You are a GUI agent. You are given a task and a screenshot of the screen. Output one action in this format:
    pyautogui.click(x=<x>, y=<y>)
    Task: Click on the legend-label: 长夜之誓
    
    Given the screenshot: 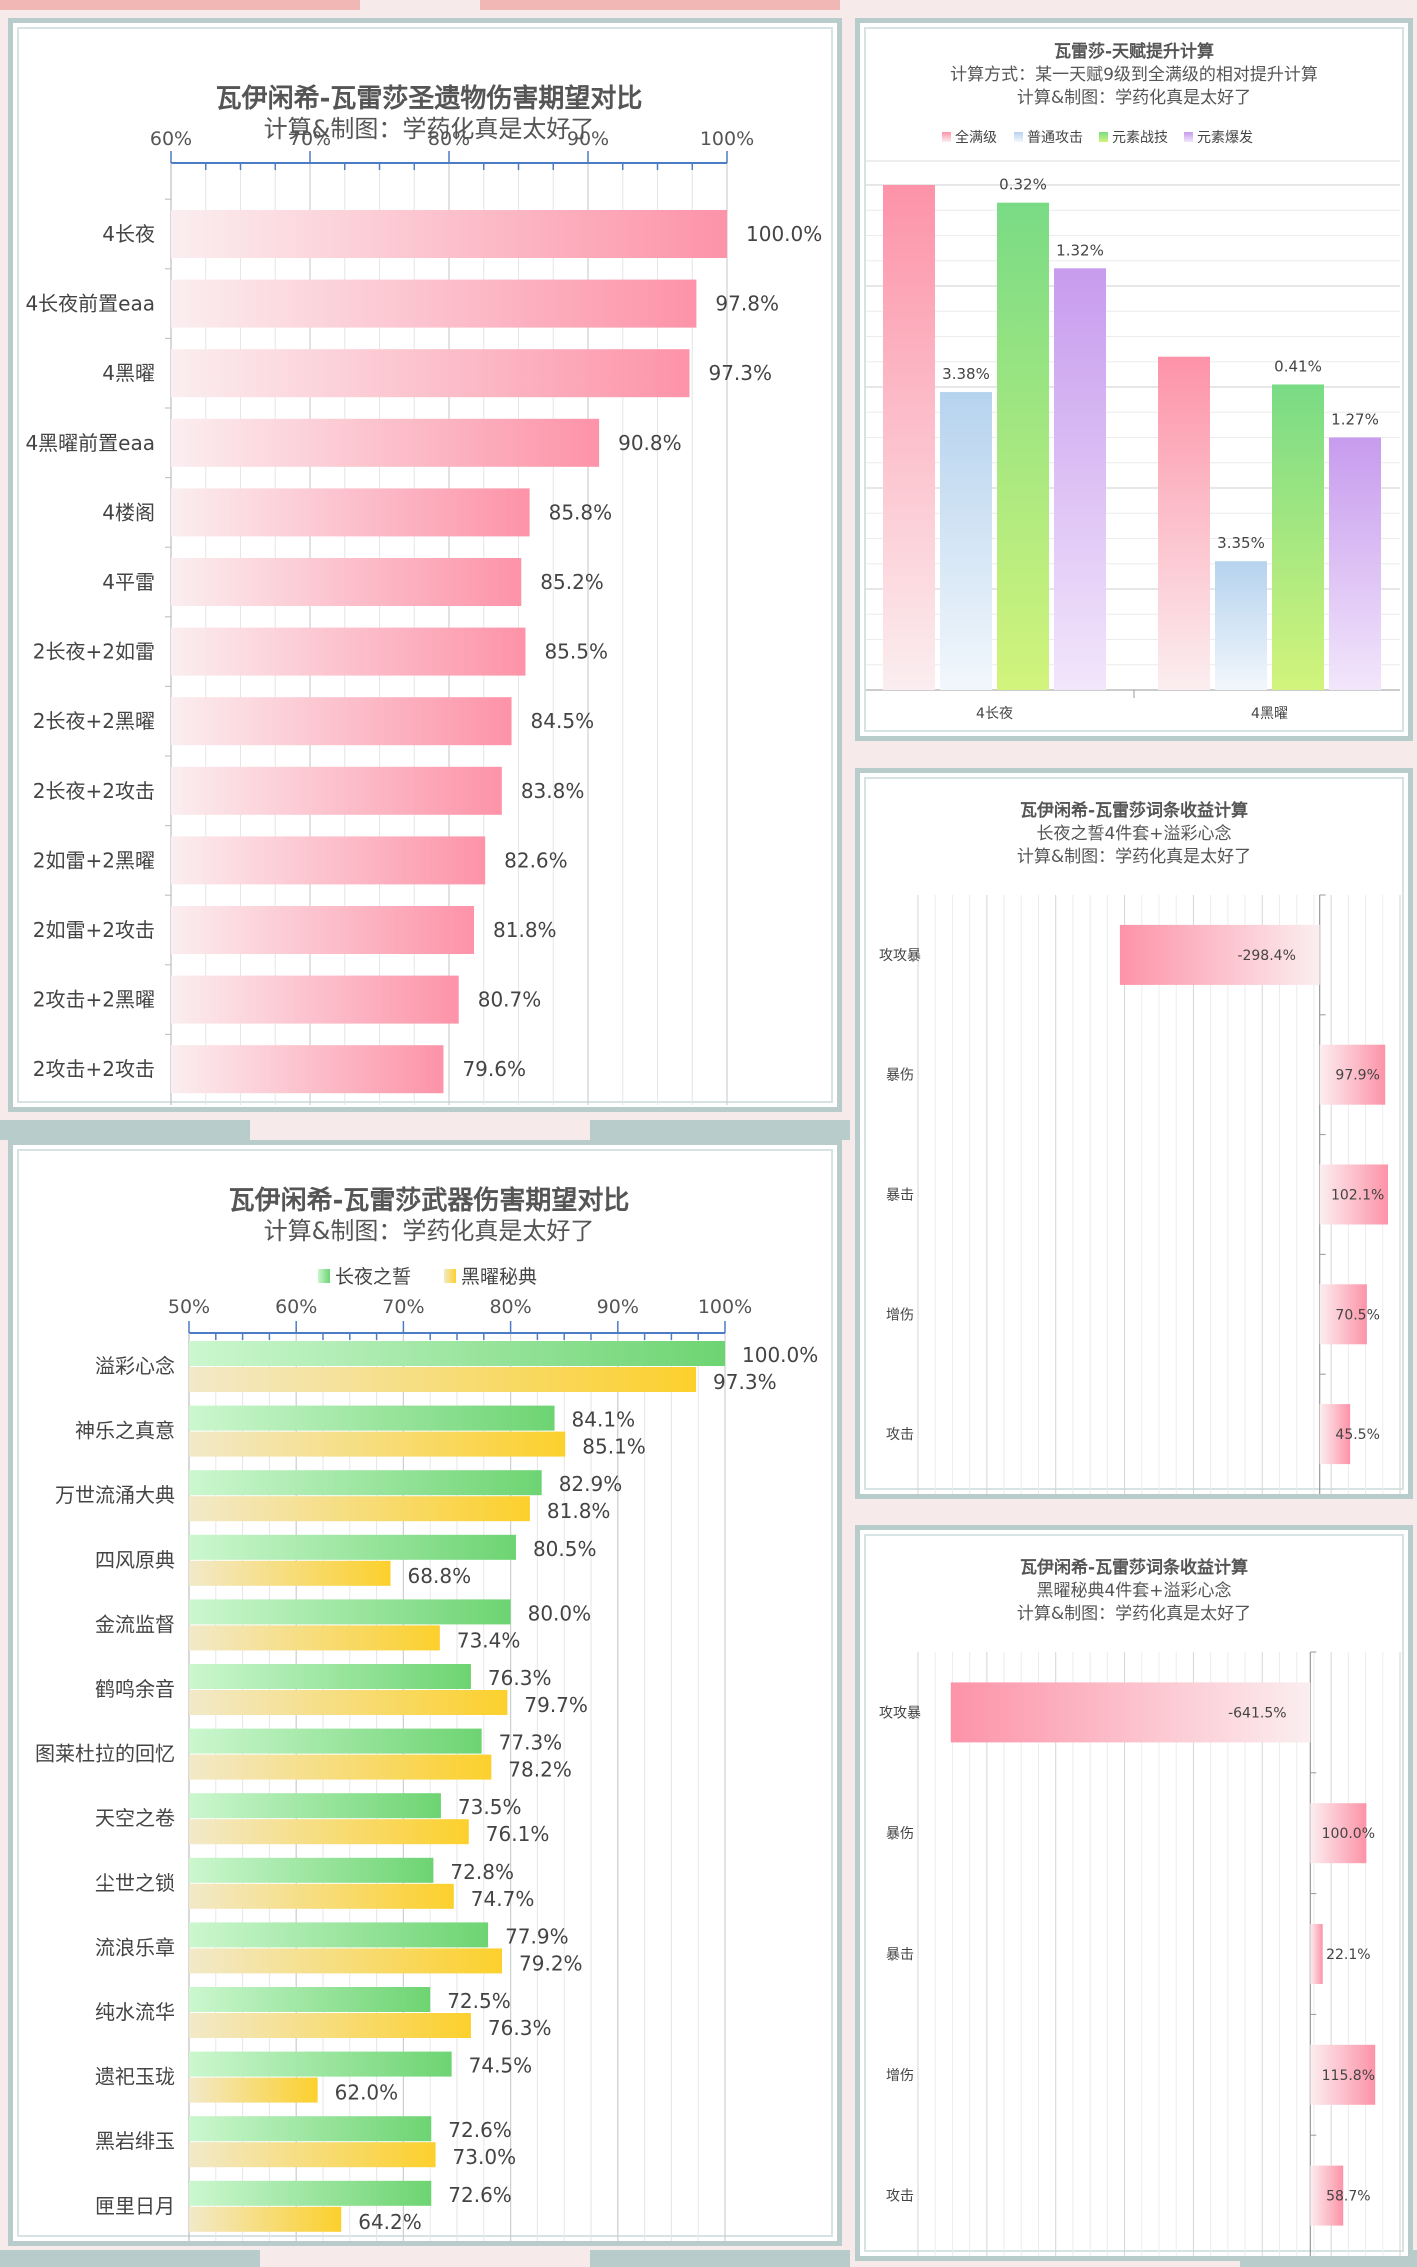 What is the action you would take?
    pyautogui.click(x=373, y=1277)
    